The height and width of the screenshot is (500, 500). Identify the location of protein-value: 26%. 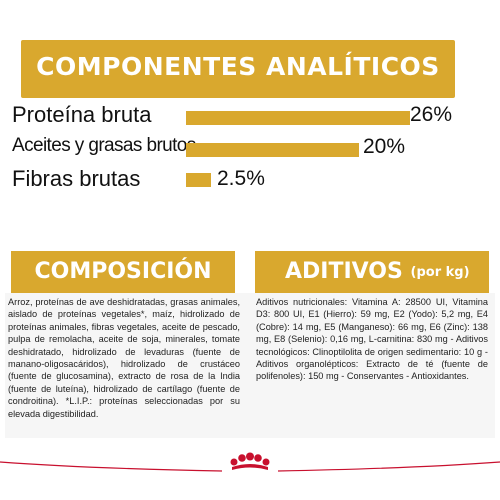
(431, 114).